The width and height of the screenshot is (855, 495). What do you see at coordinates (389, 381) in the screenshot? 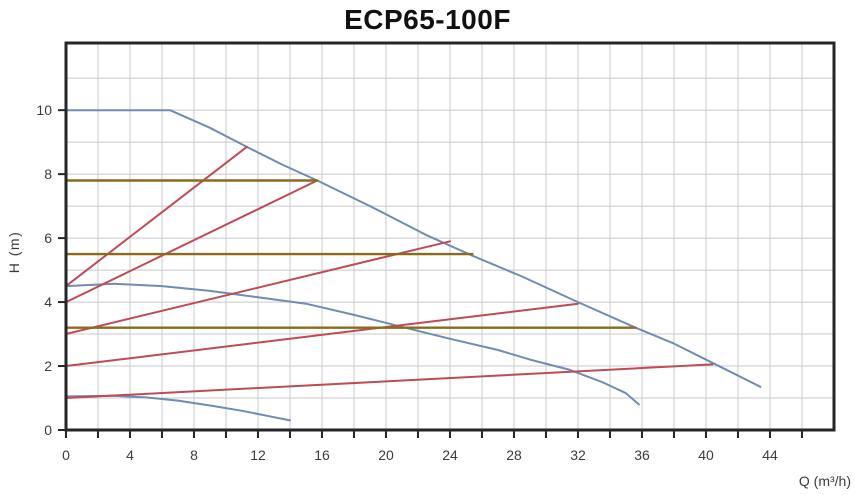
I see `rising-line-5-curve` at bounding box center [389, 381].